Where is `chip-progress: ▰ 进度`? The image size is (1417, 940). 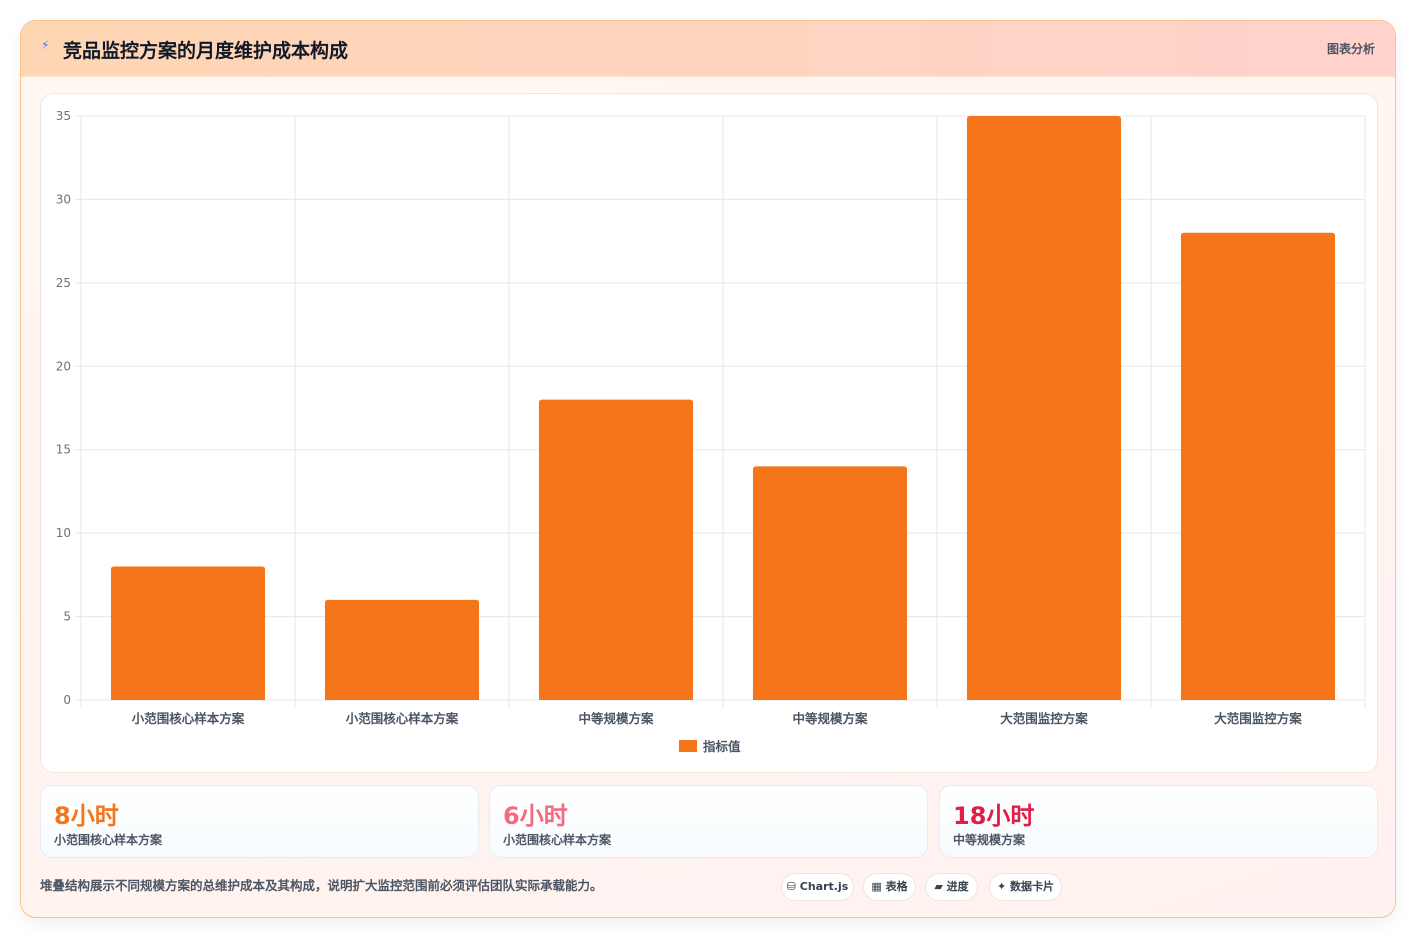
chip-progress: ▰ 进度 is located at coordinates (951, 887).